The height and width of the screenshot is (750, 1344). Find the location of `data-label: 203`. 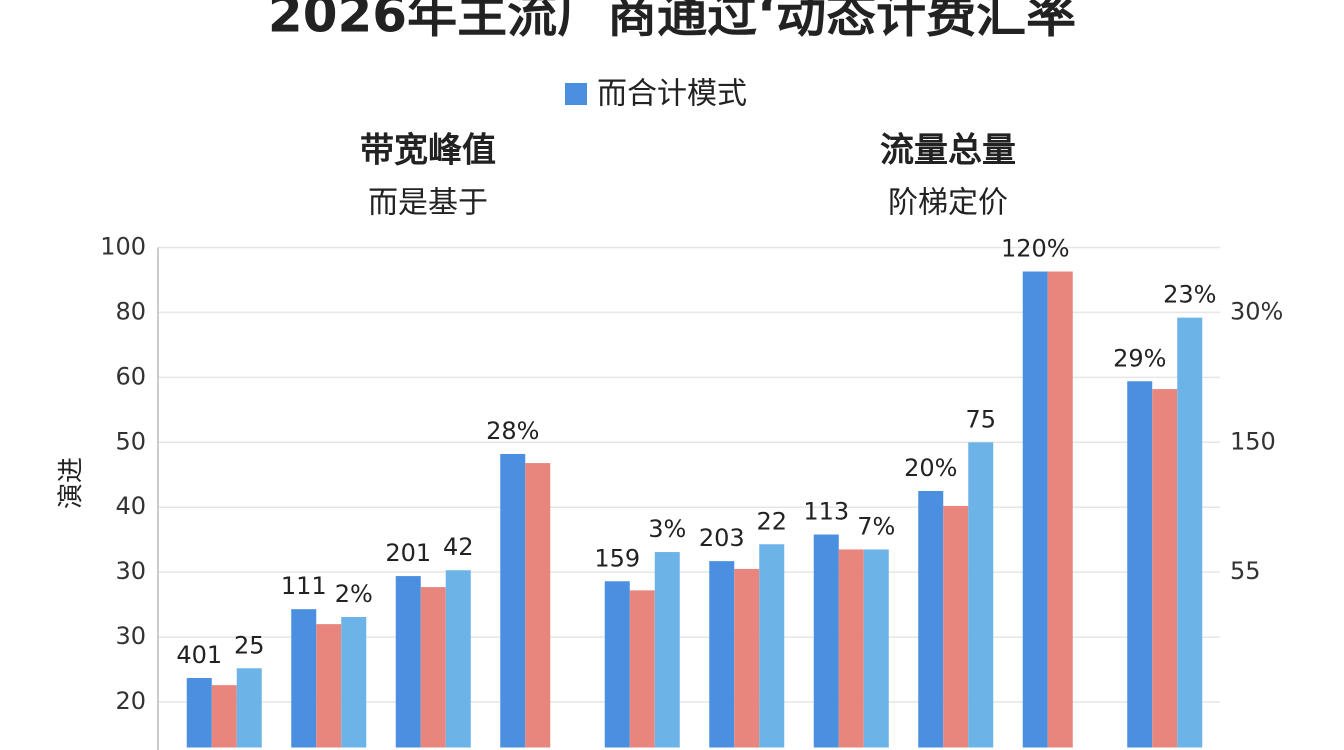

data-label: 203 is located at coordinates (722, 538).